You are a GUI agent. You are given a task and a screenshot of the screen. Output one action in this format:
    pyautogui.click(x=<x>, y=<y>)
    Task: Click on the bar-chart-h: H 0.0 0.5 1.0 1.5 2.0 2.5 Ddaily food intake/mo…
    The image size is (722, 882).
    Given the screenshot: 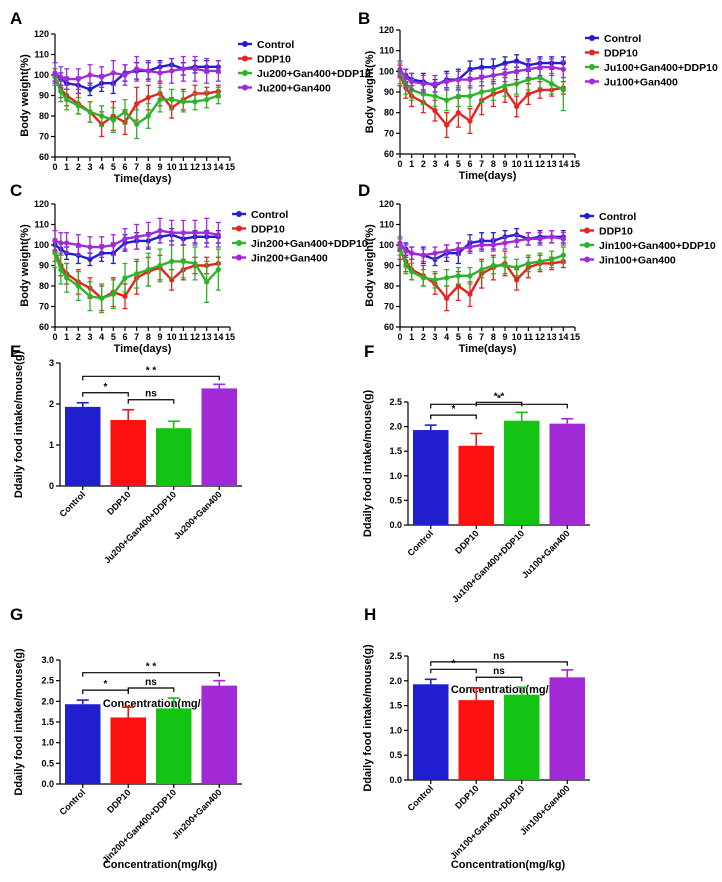 What is the action you would take?
    pyautogui.click(x=476, y=738)
    